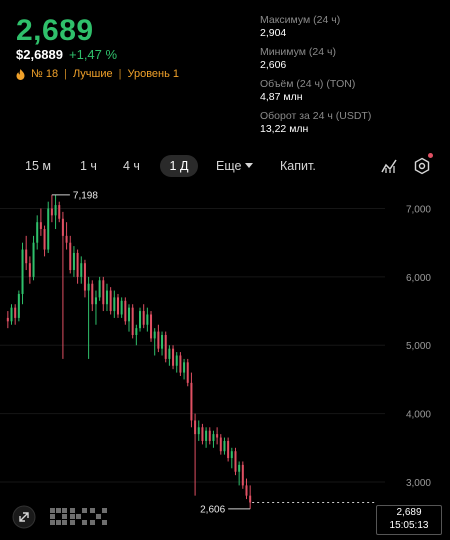  I want to click on last-price: 2,689, so click(55, 30).